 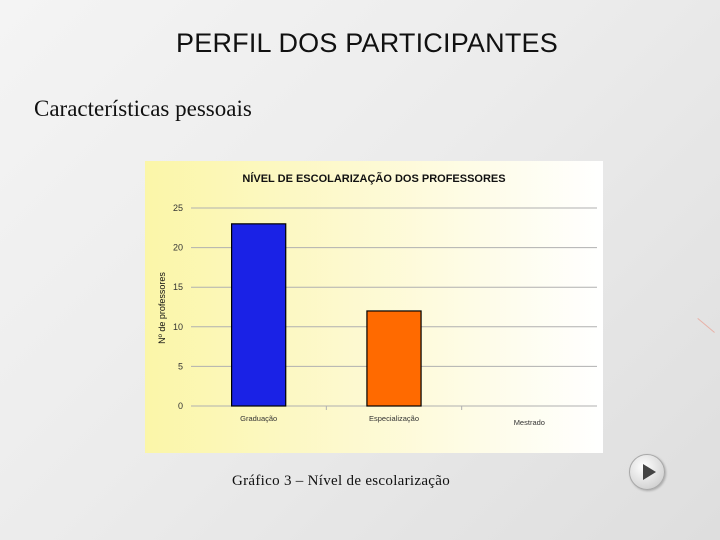 I want to click on x-tick-label: Graduação, so click(x=258, y=418).